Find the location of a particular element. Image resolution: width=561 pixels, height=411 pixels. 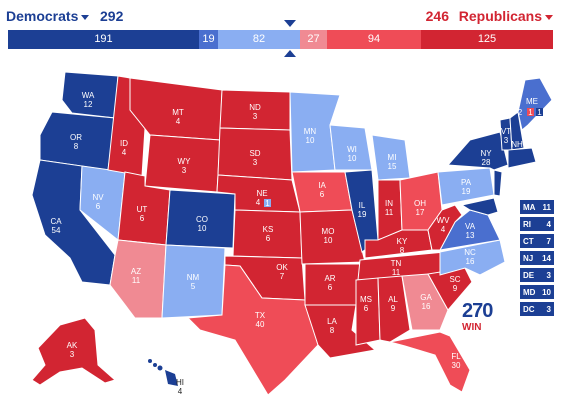

state-oh-votes: 17 is located at coordinates (420, 212).